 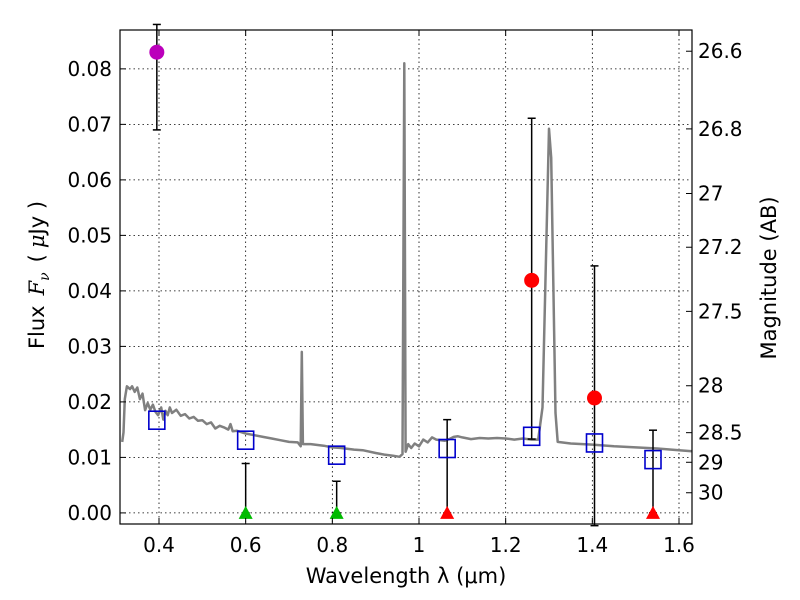 I want to click on y2-tick-label: 28, so click(x=710, y=386).